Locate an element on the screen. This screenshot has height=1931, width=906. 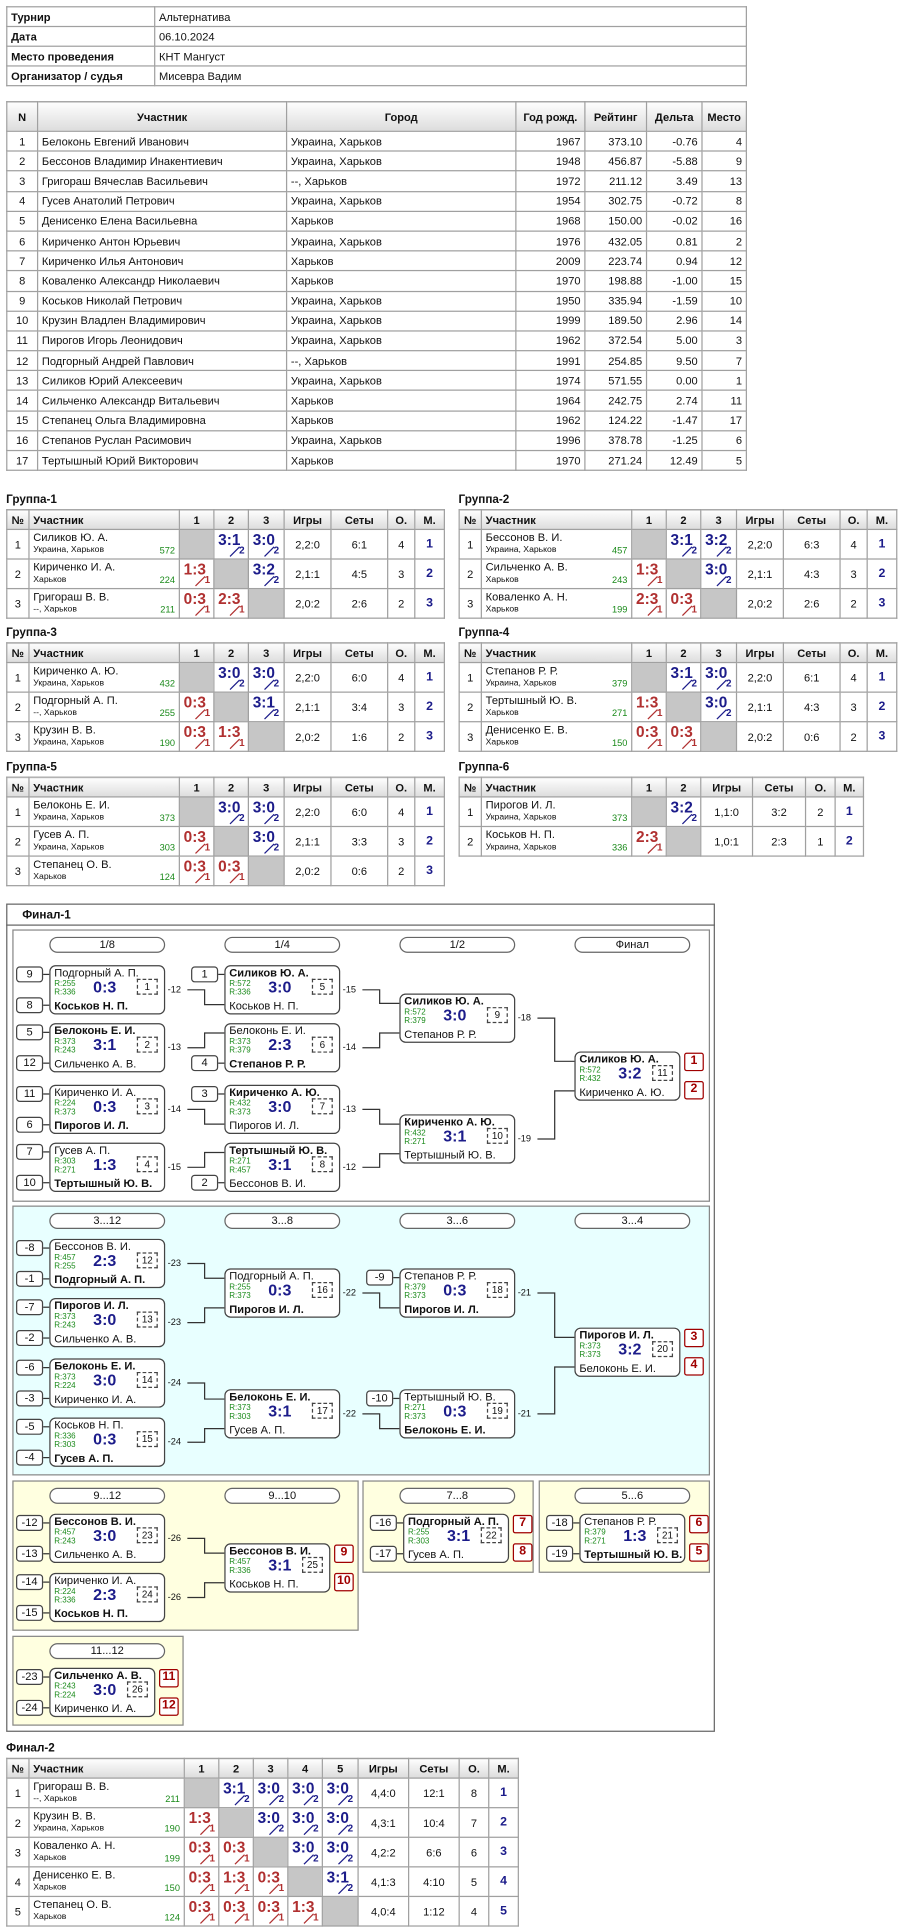
player-rating: 373 is located at coordinates (619, 818).